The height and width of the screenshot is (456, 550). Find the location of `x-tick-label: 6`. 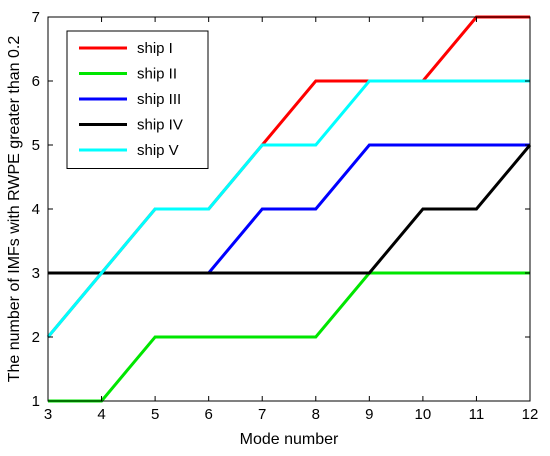

x-tick-label: 6 is located at coordinates (208, 414).